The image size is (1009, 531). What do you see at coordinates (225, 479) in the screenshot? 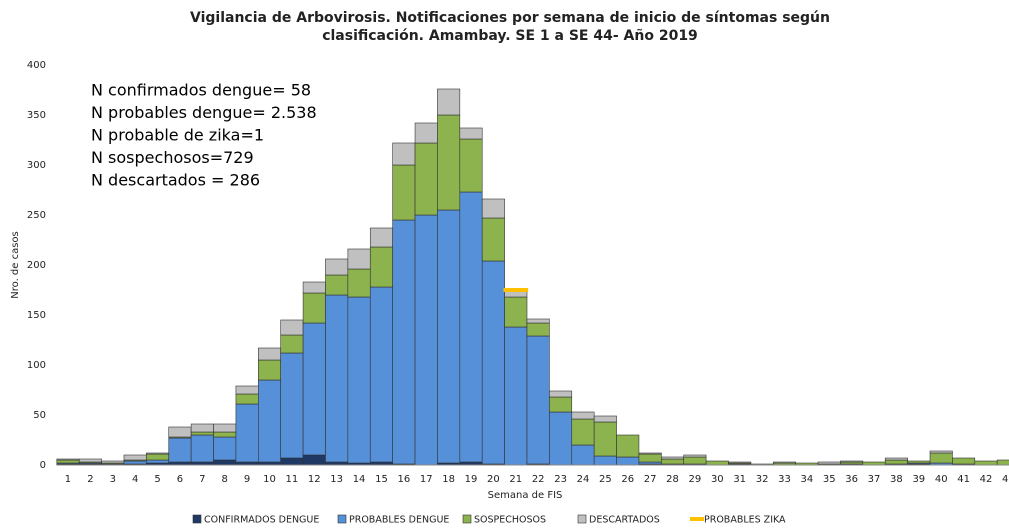
I see `x-tick-label: 8` at bounding box center [225, 479].